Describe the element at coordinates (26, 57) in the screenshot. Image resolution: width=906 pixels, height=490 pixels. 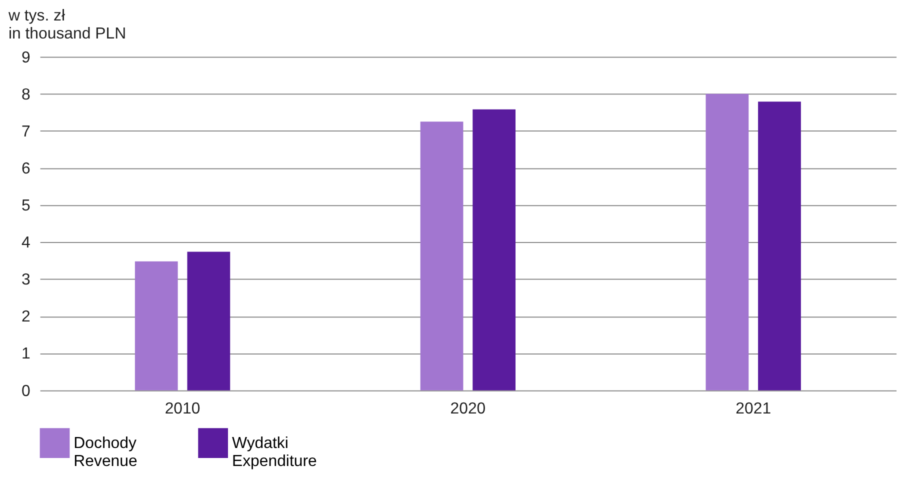
I see `y-tick-label: 9` at that location.